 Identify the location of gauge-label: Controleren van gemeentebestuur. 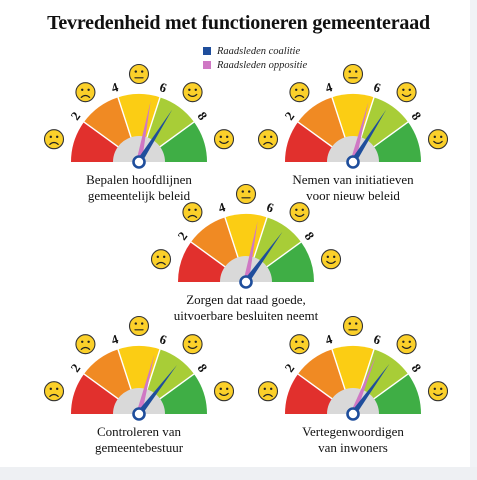
(139, 440).